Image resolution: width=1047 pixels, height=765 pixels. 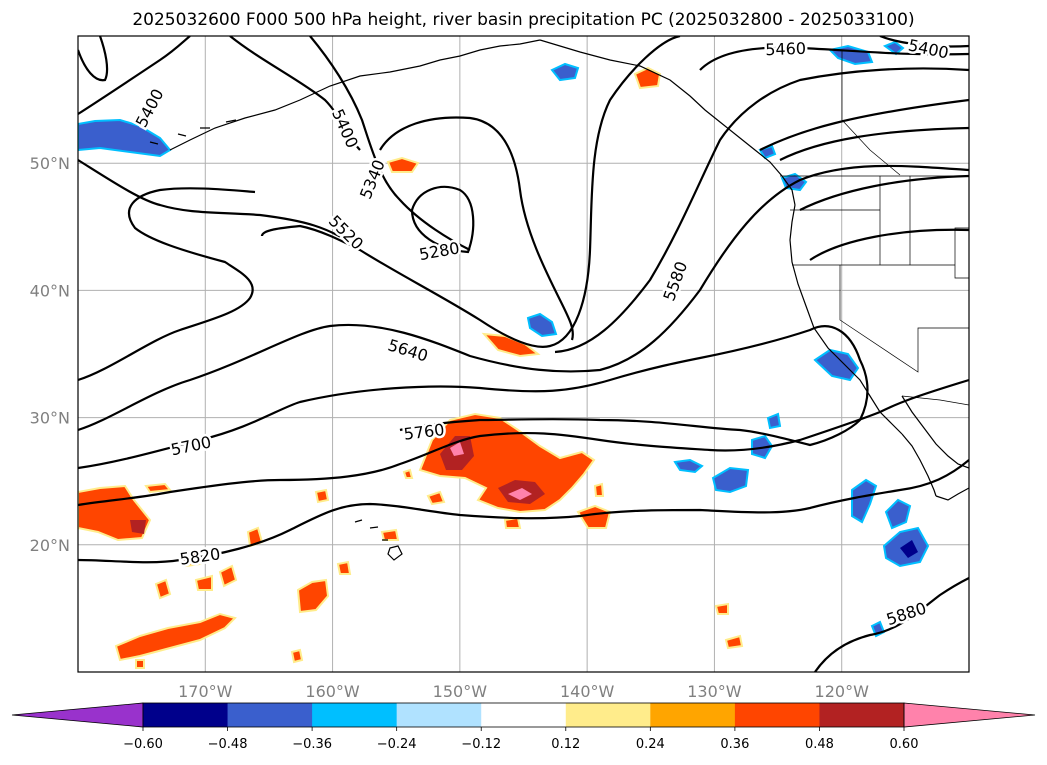 What do you see at coordinates (969, 715) in the screenshot?
I see `colorbar-extend-high` at bounding box center [969, 715].